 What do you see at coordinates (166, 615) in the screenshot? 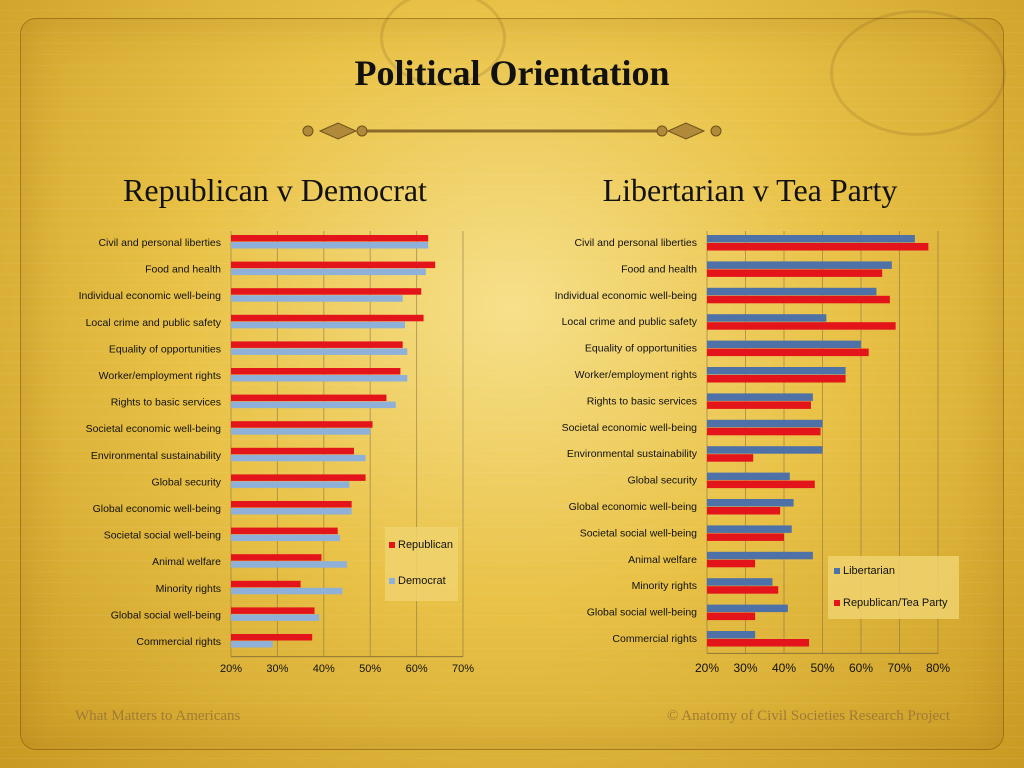
I see `chart-1-category-label: Global social well-being` at bounding box center [166, 615].